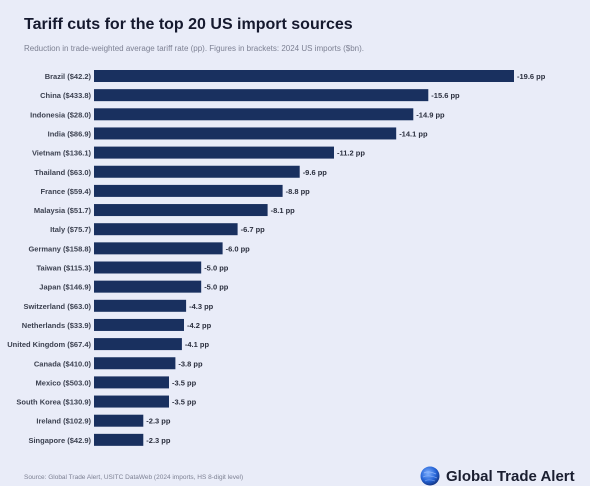  Describe the element at coordinates (63, 210) in the screenshot. I see `category-label: Malaysia ($51.7)` at that location.